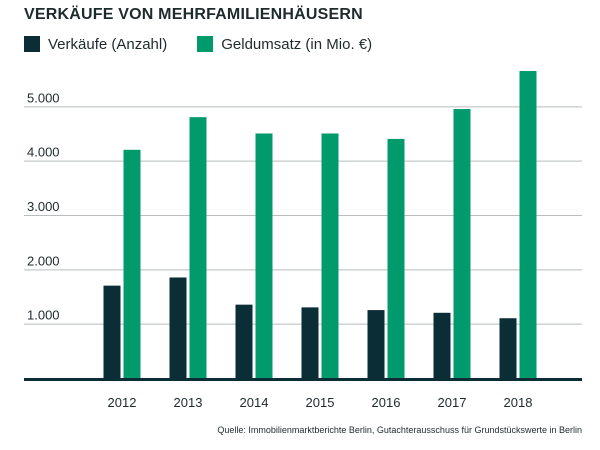 This screenshot has height=450, width=600. I want to click on y-tick-label: 3.000, so click(43, 206).